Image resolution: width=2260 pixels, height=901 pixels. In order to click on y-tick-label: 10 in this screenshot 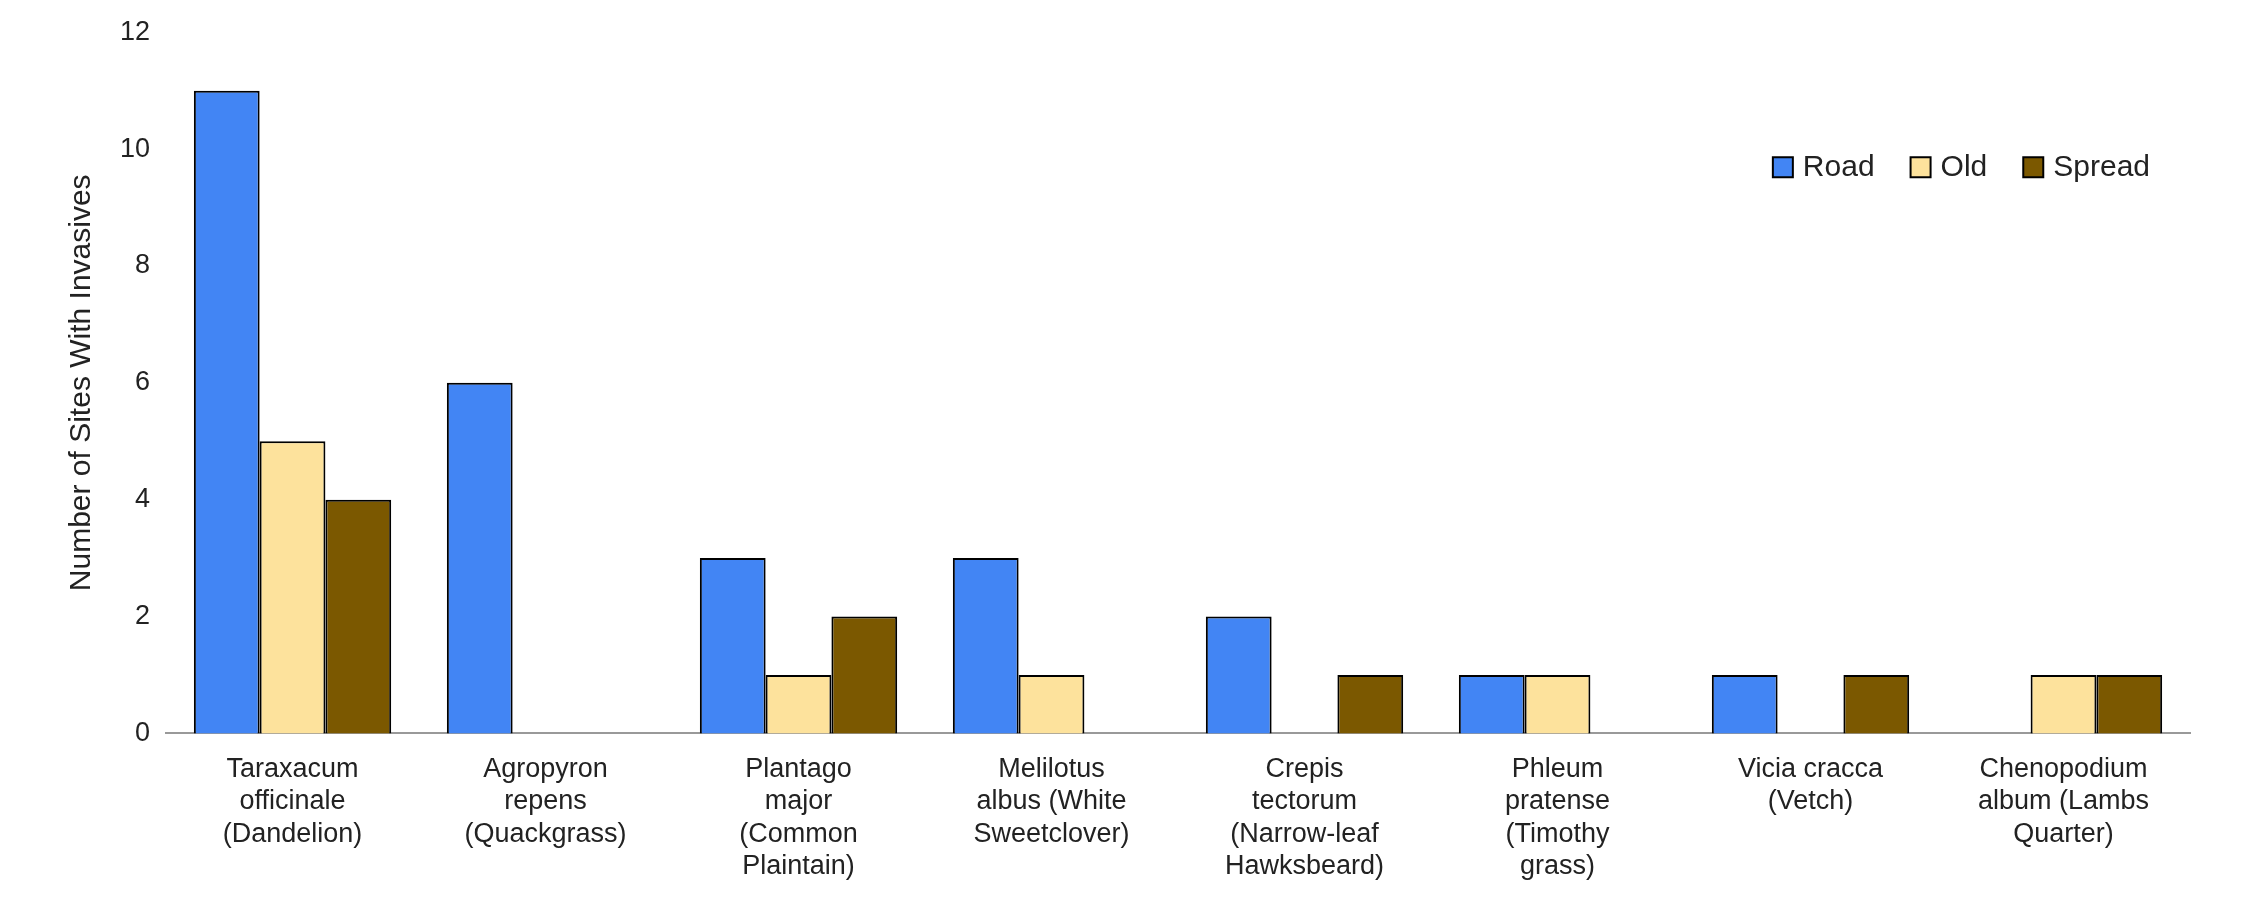, I will do `click(135, 147)`.